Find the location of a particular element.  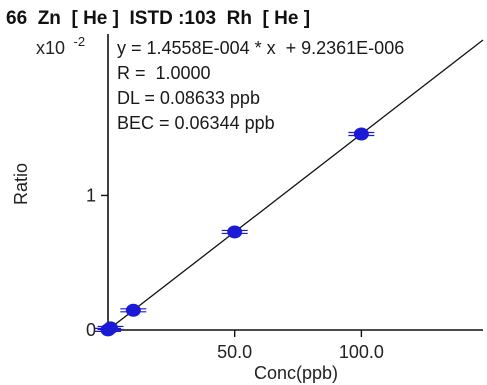

y-tick-label: 1 is located at coordinates (91, 195).